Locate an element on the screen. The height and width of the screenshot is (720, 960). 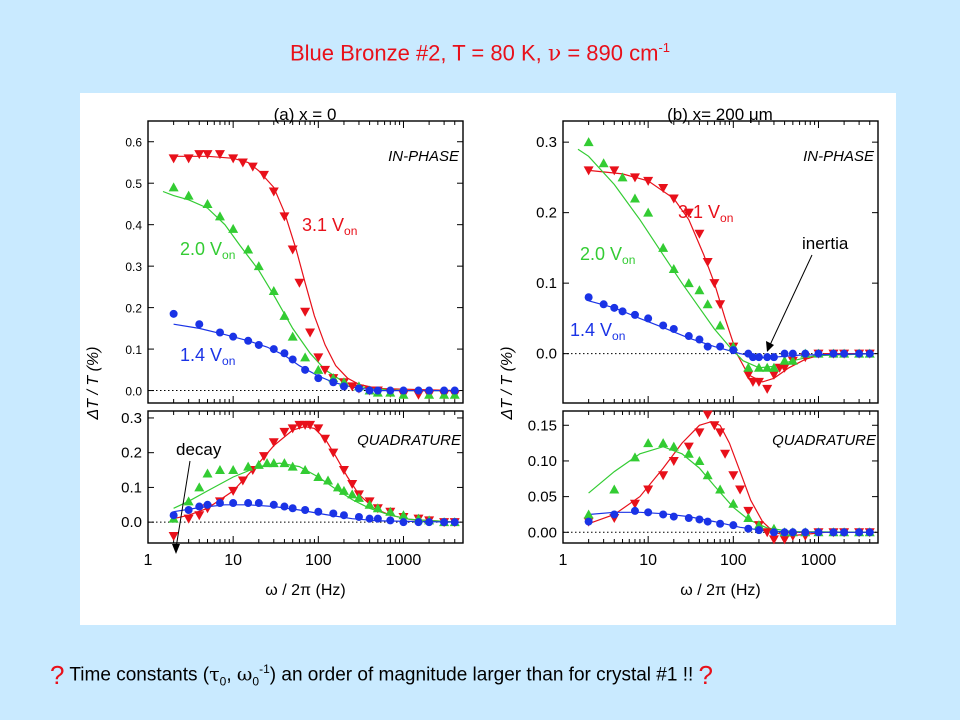
y-axis-label: ΔT / T (%) is located at coordinates (93, 384).